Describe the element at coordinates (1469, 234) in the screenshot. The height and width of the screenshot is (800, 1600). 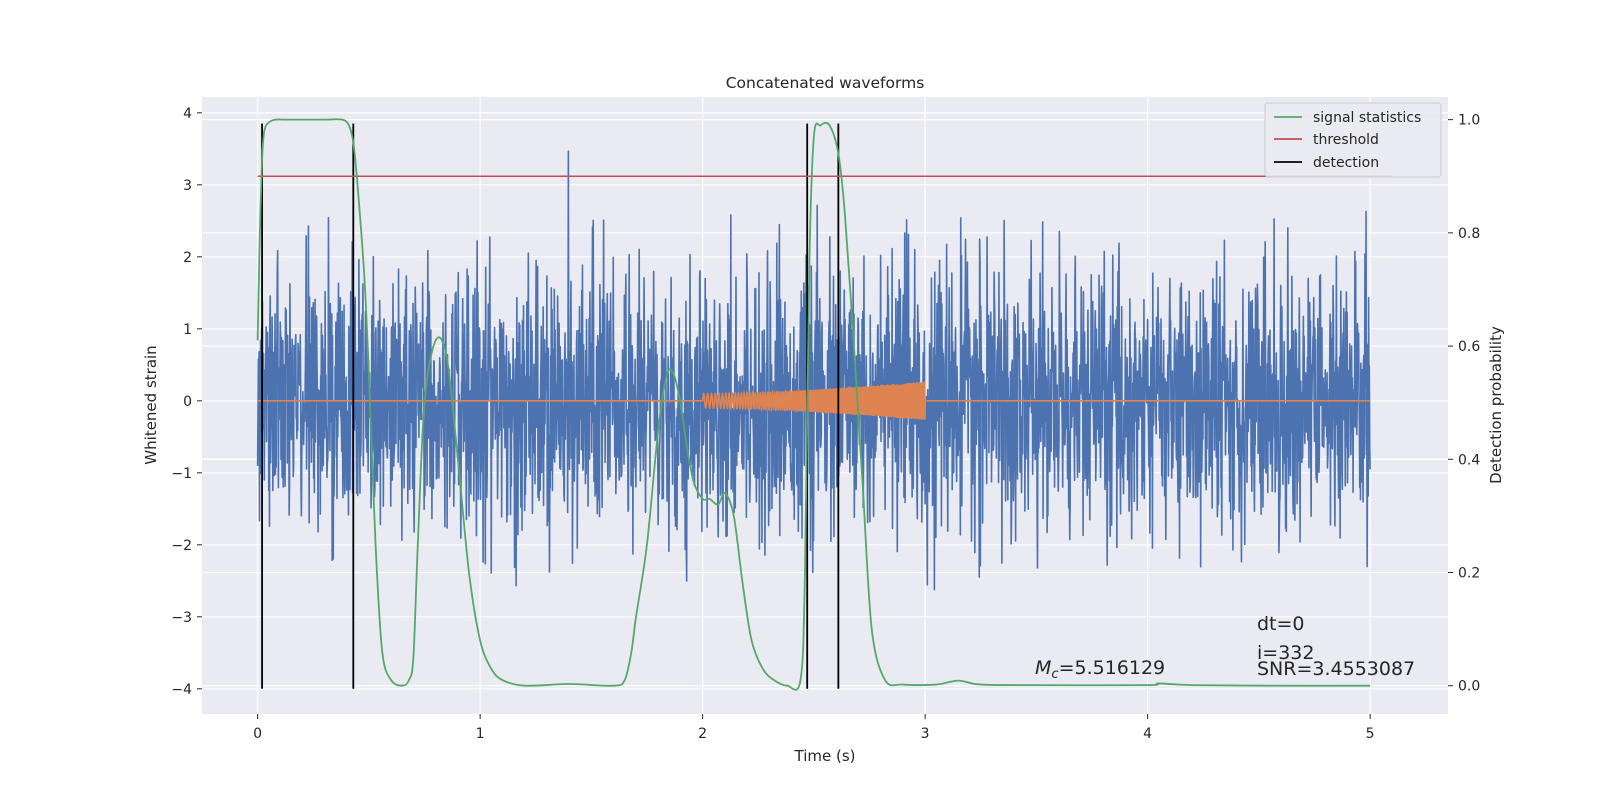
I see `y2-tick-label: 0.8` at that location.